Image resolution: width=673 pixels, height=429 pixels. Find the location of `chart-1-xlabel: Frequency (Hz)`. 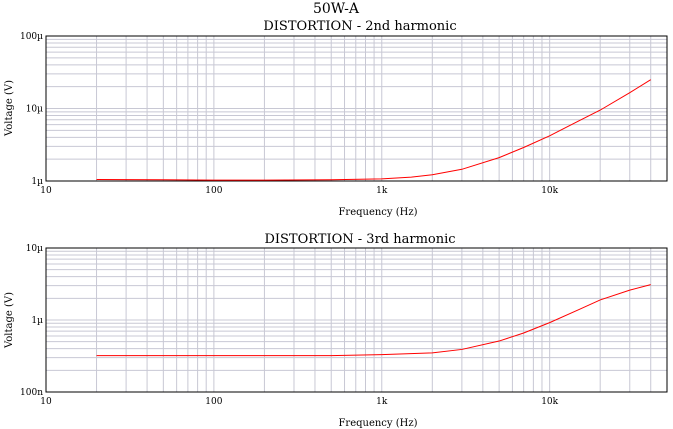

chart-1-xlabel: Frequency (Hz) is located at coordinates (377, 212).